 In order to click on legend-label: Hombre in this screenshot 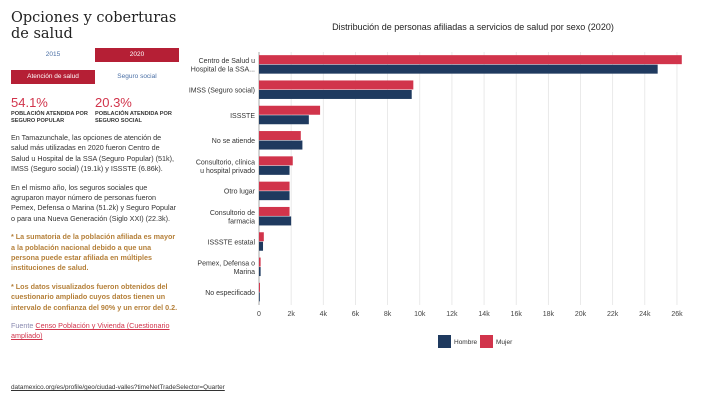, I will do `click(466, 342)`.